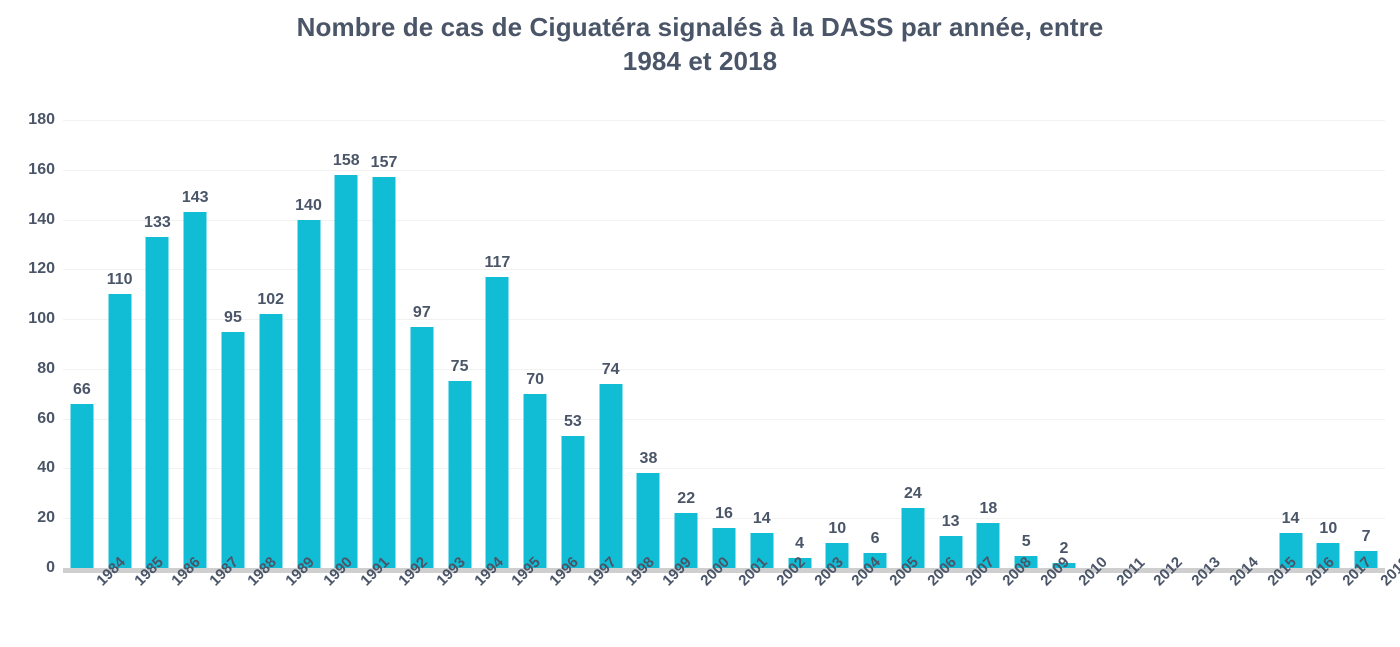 This screenshot has height=647, width=1400. What do you see at coordinates (875, 539) in the screenshot?
I see `bar-value-label: 6` at bounding box center [875, 539].